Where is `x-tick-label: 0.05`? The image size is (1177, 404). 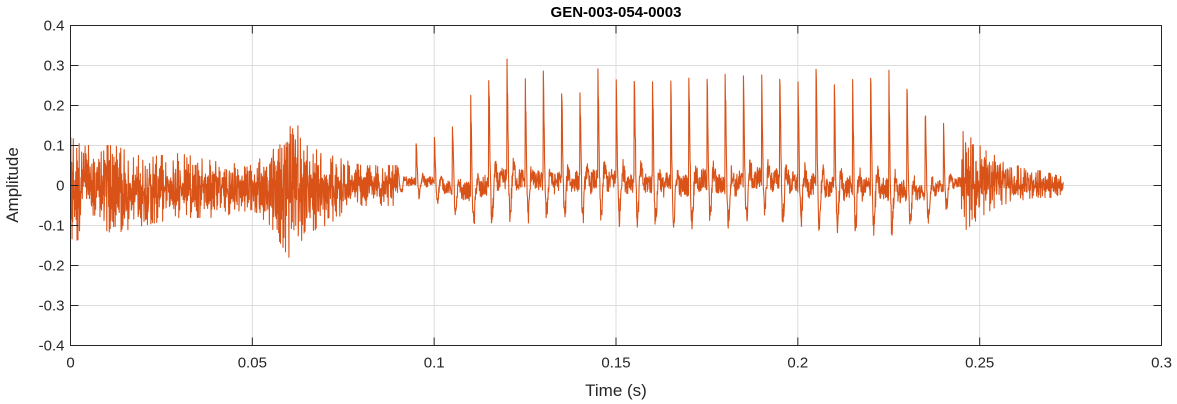 x-tick-label: 0.05 is located at coordinates (252, 363).